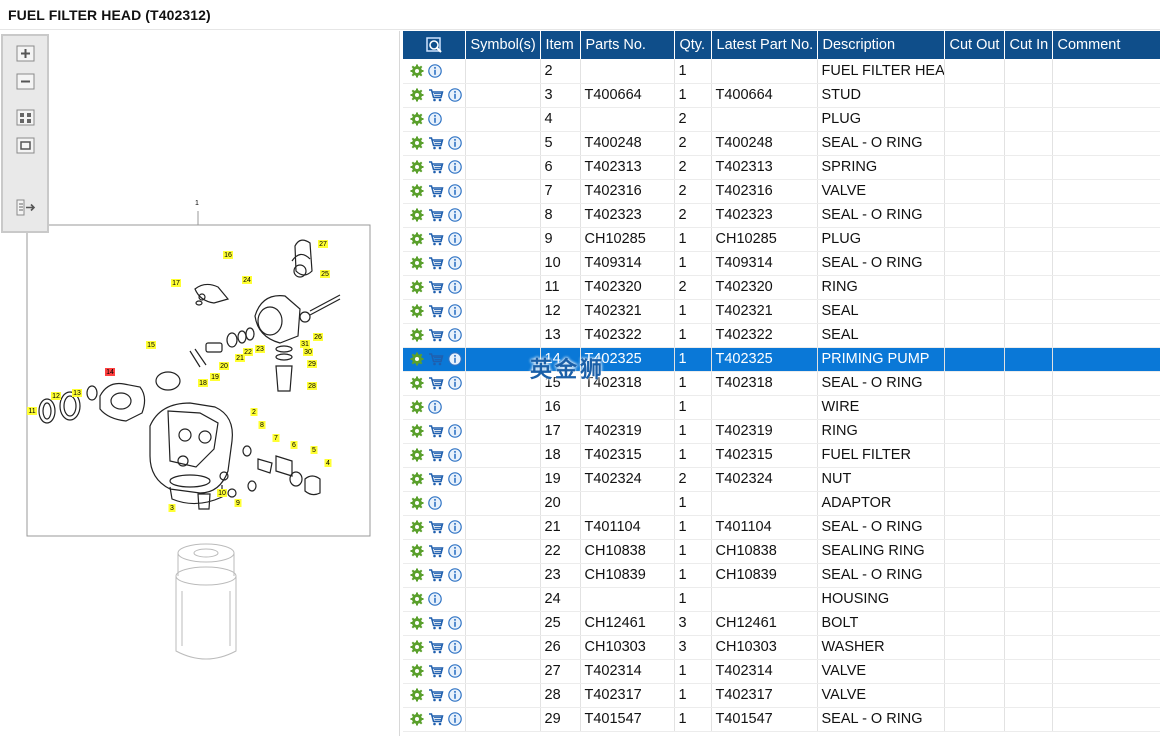  I want to click on callout-9: 9, so click(238, 503).